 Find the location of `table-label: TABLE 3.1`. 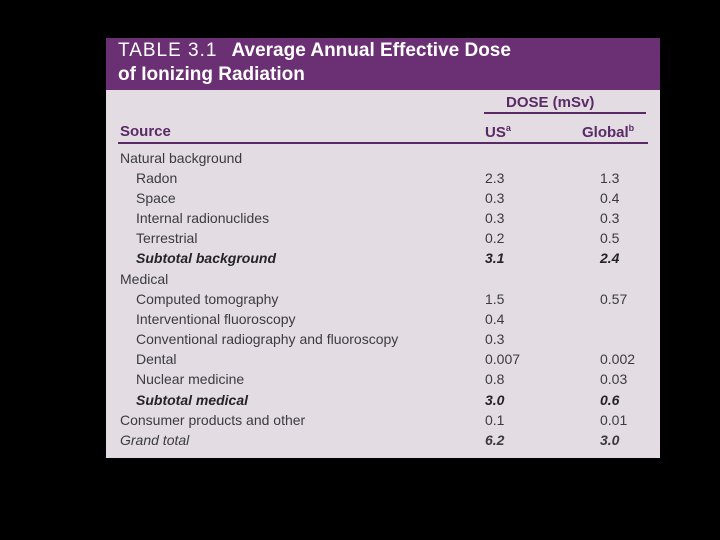

table-label: TABLE 3.1 is located at coordinates (168, 50).